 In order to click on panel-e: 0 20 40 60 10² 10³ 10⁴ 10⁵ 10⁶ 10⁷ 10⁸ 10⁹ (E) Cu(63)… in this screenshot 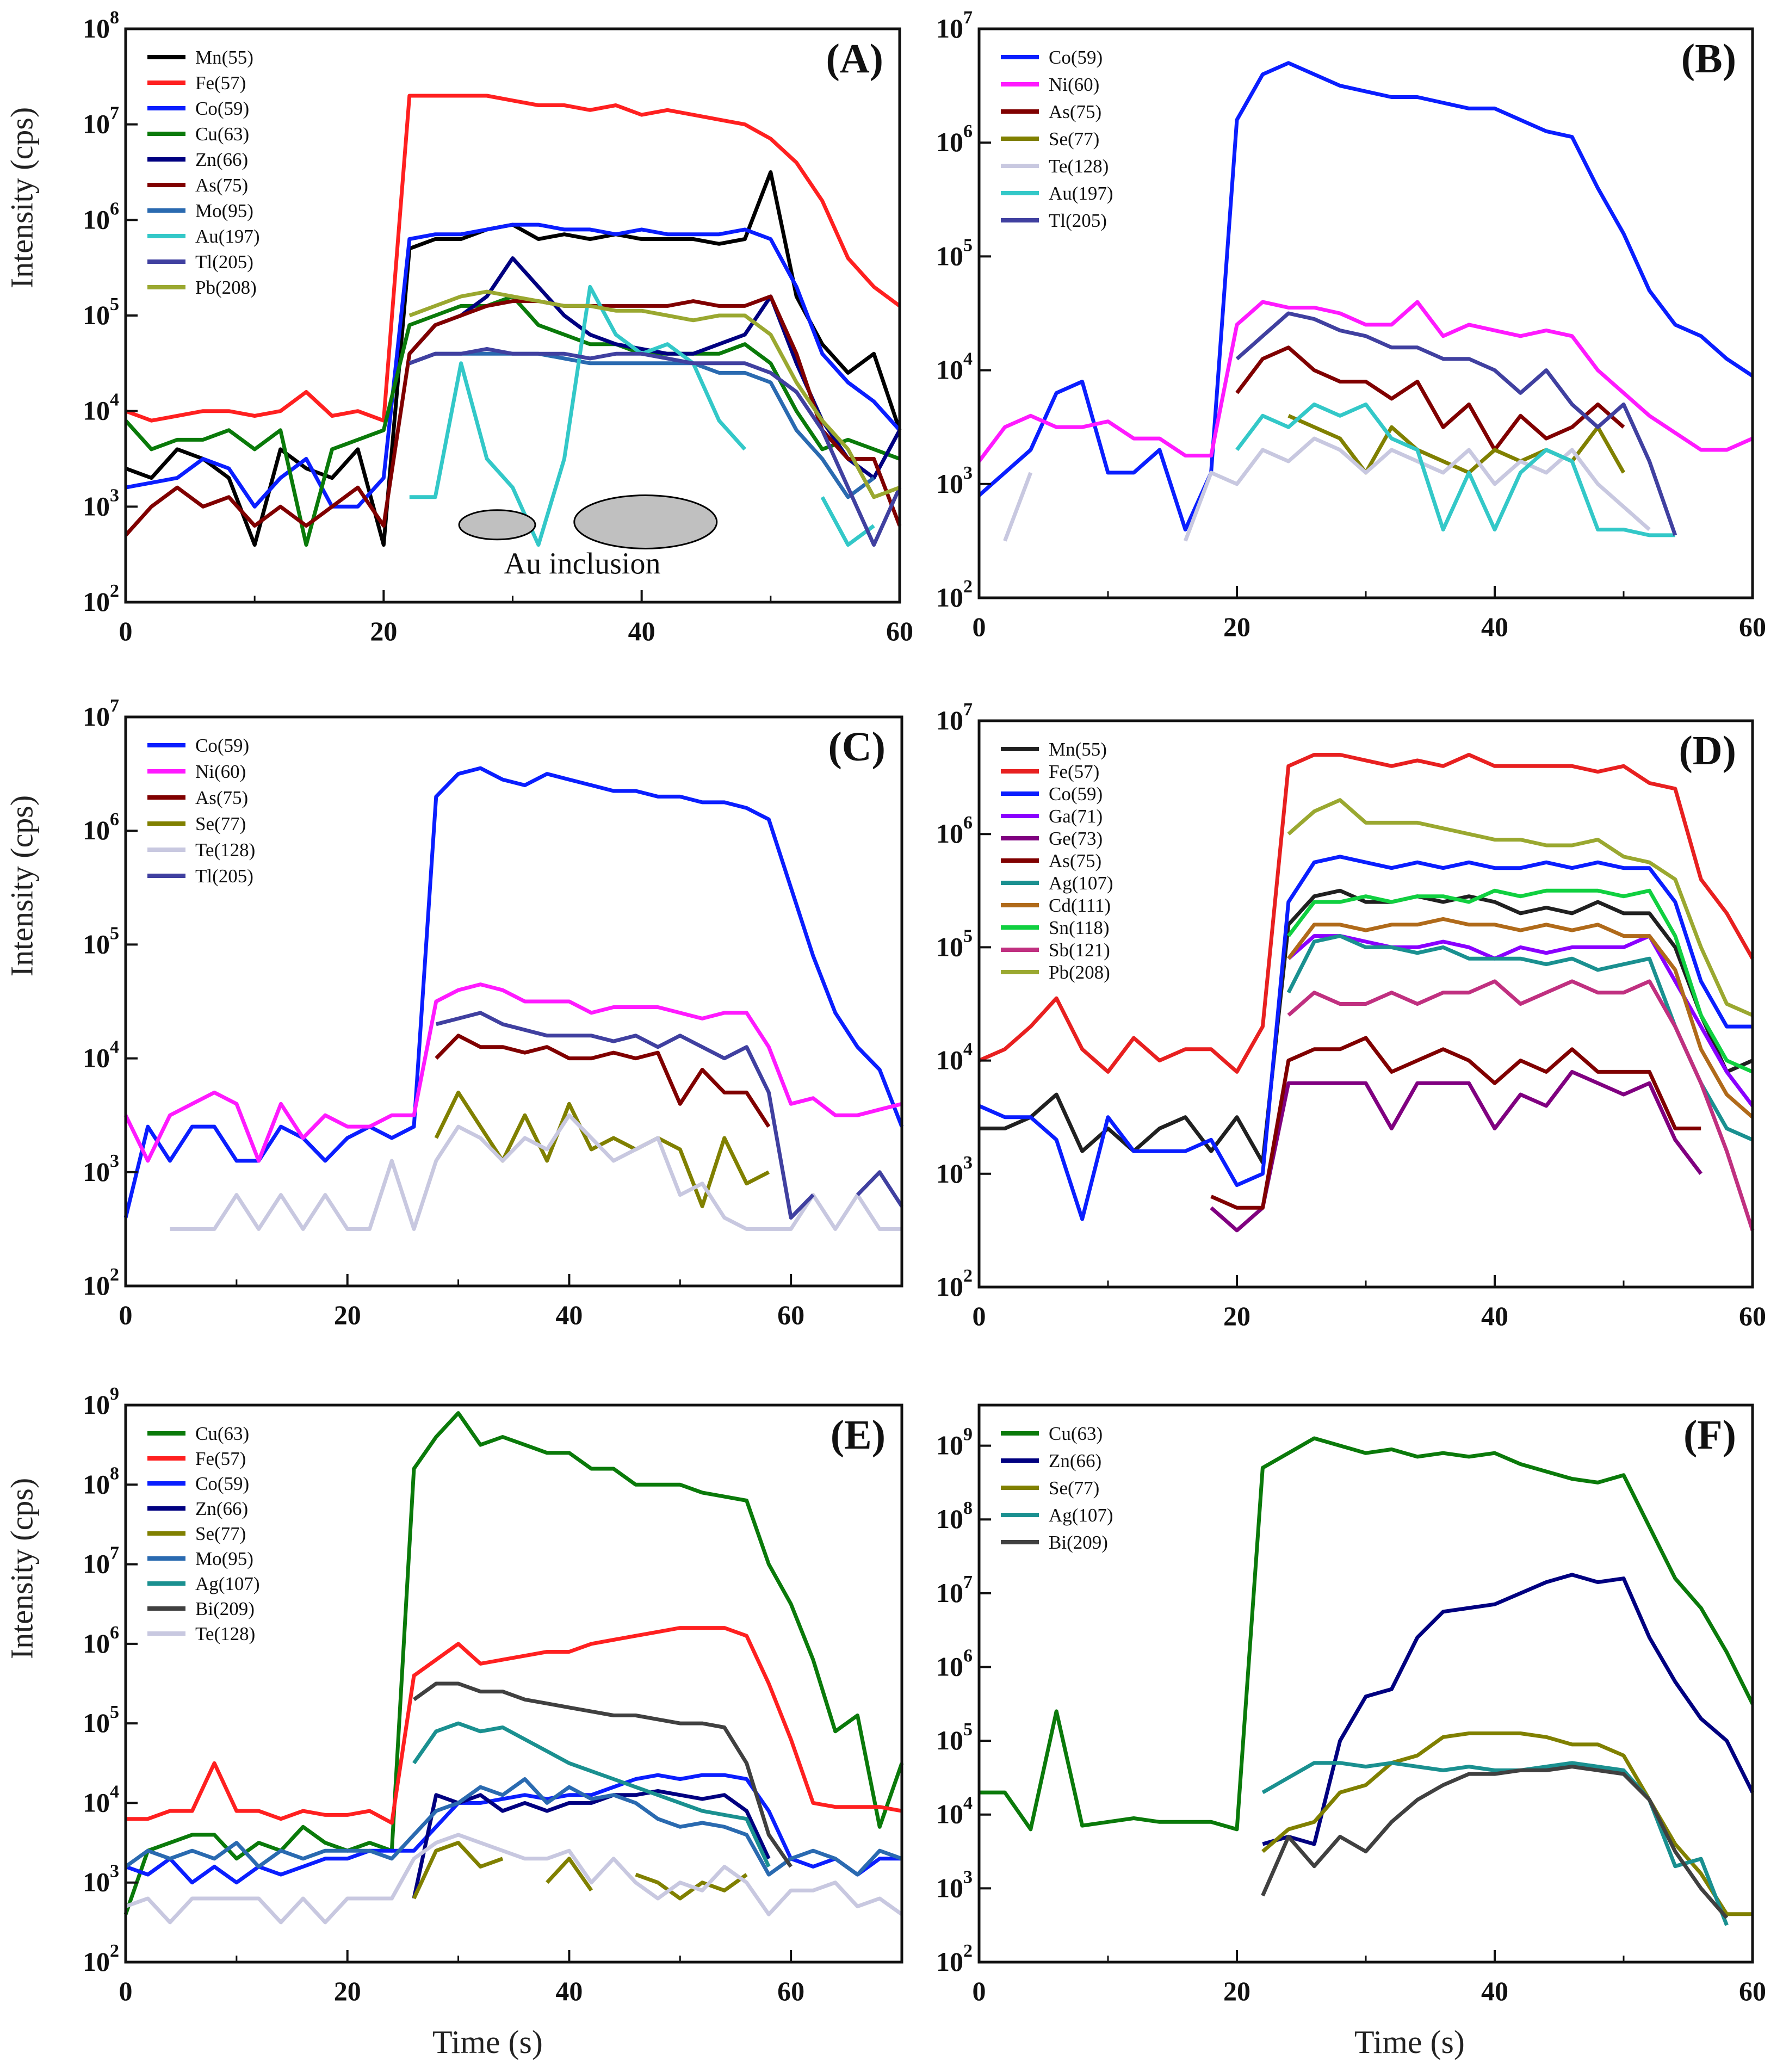, I will do `click(493, 1695)`.